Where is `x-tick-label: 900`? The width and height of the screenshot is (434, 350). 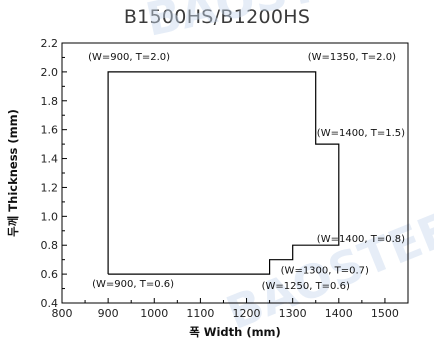 x-tick-label: 900 is located at coordinates (108, 313).